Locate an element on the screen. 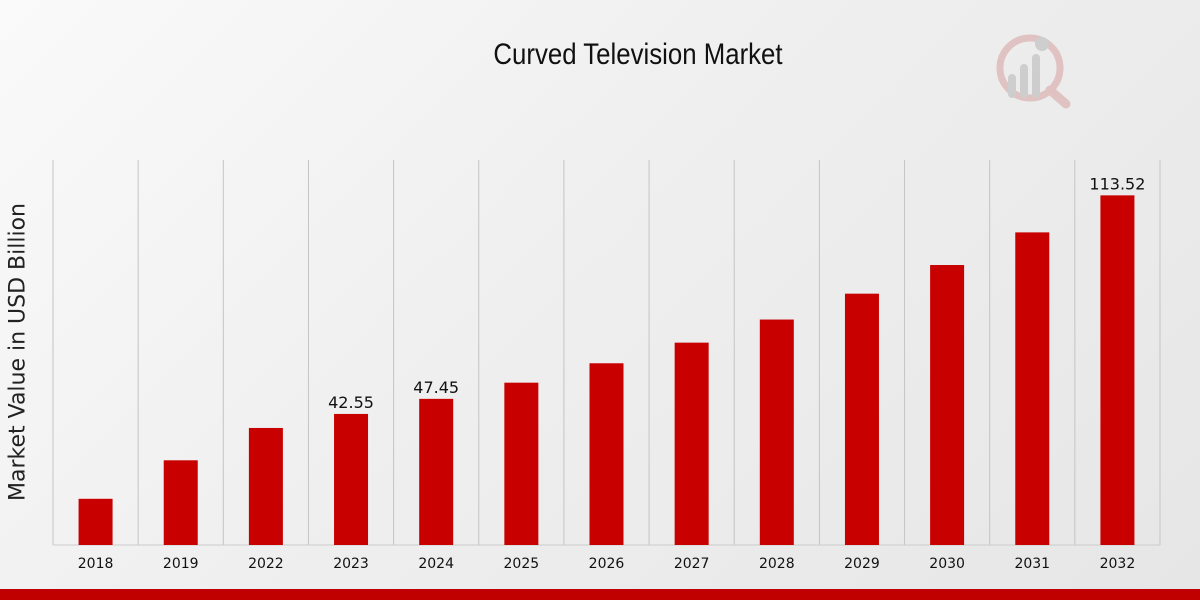 This screenshot has height=600, width=1200. x-tick-label: 2022 is located at coordinates (266, 564).